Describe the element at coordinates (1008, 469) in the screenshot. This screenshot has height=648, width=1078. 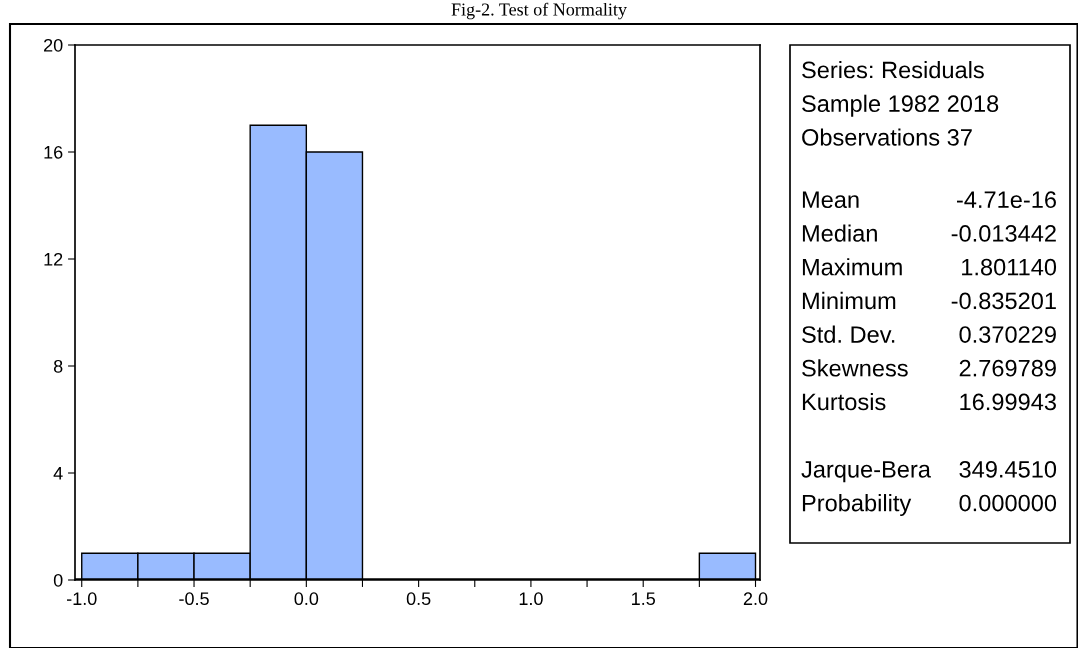
I see `text: 349.4510` at that location.